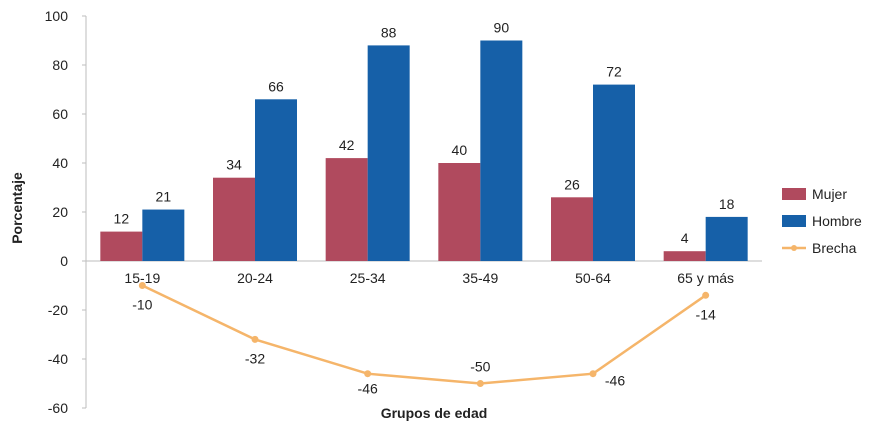 This screenshot has height=426, width=883. What do you see at coordinates (164, 197) in the screenshot?
I see `bar-value-label: 21` at bounding box center [164, 197].